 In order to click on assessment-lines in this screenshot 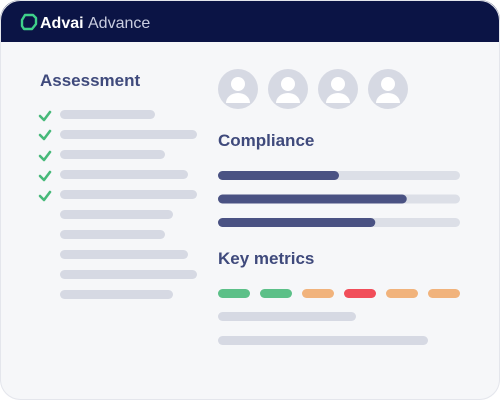, I will do `click(128, 204)`.